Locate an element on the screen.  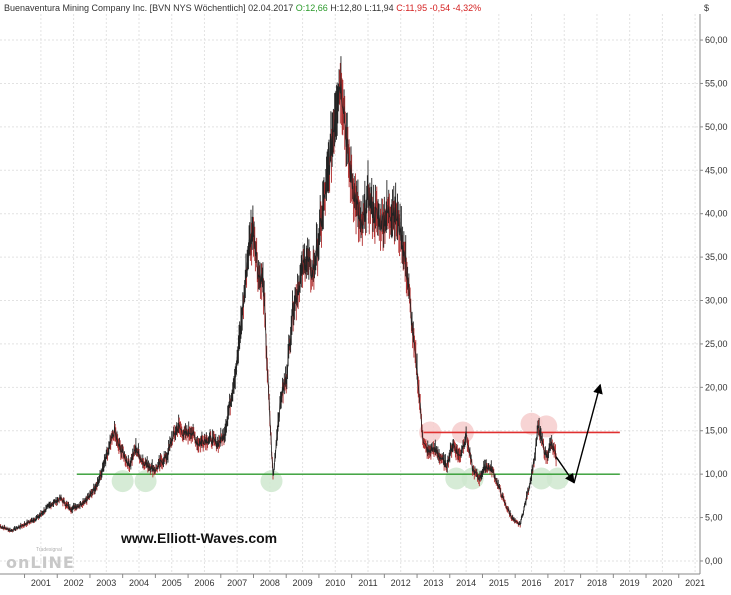
open-value: O:12,66 is located at coordinates (311, 8).